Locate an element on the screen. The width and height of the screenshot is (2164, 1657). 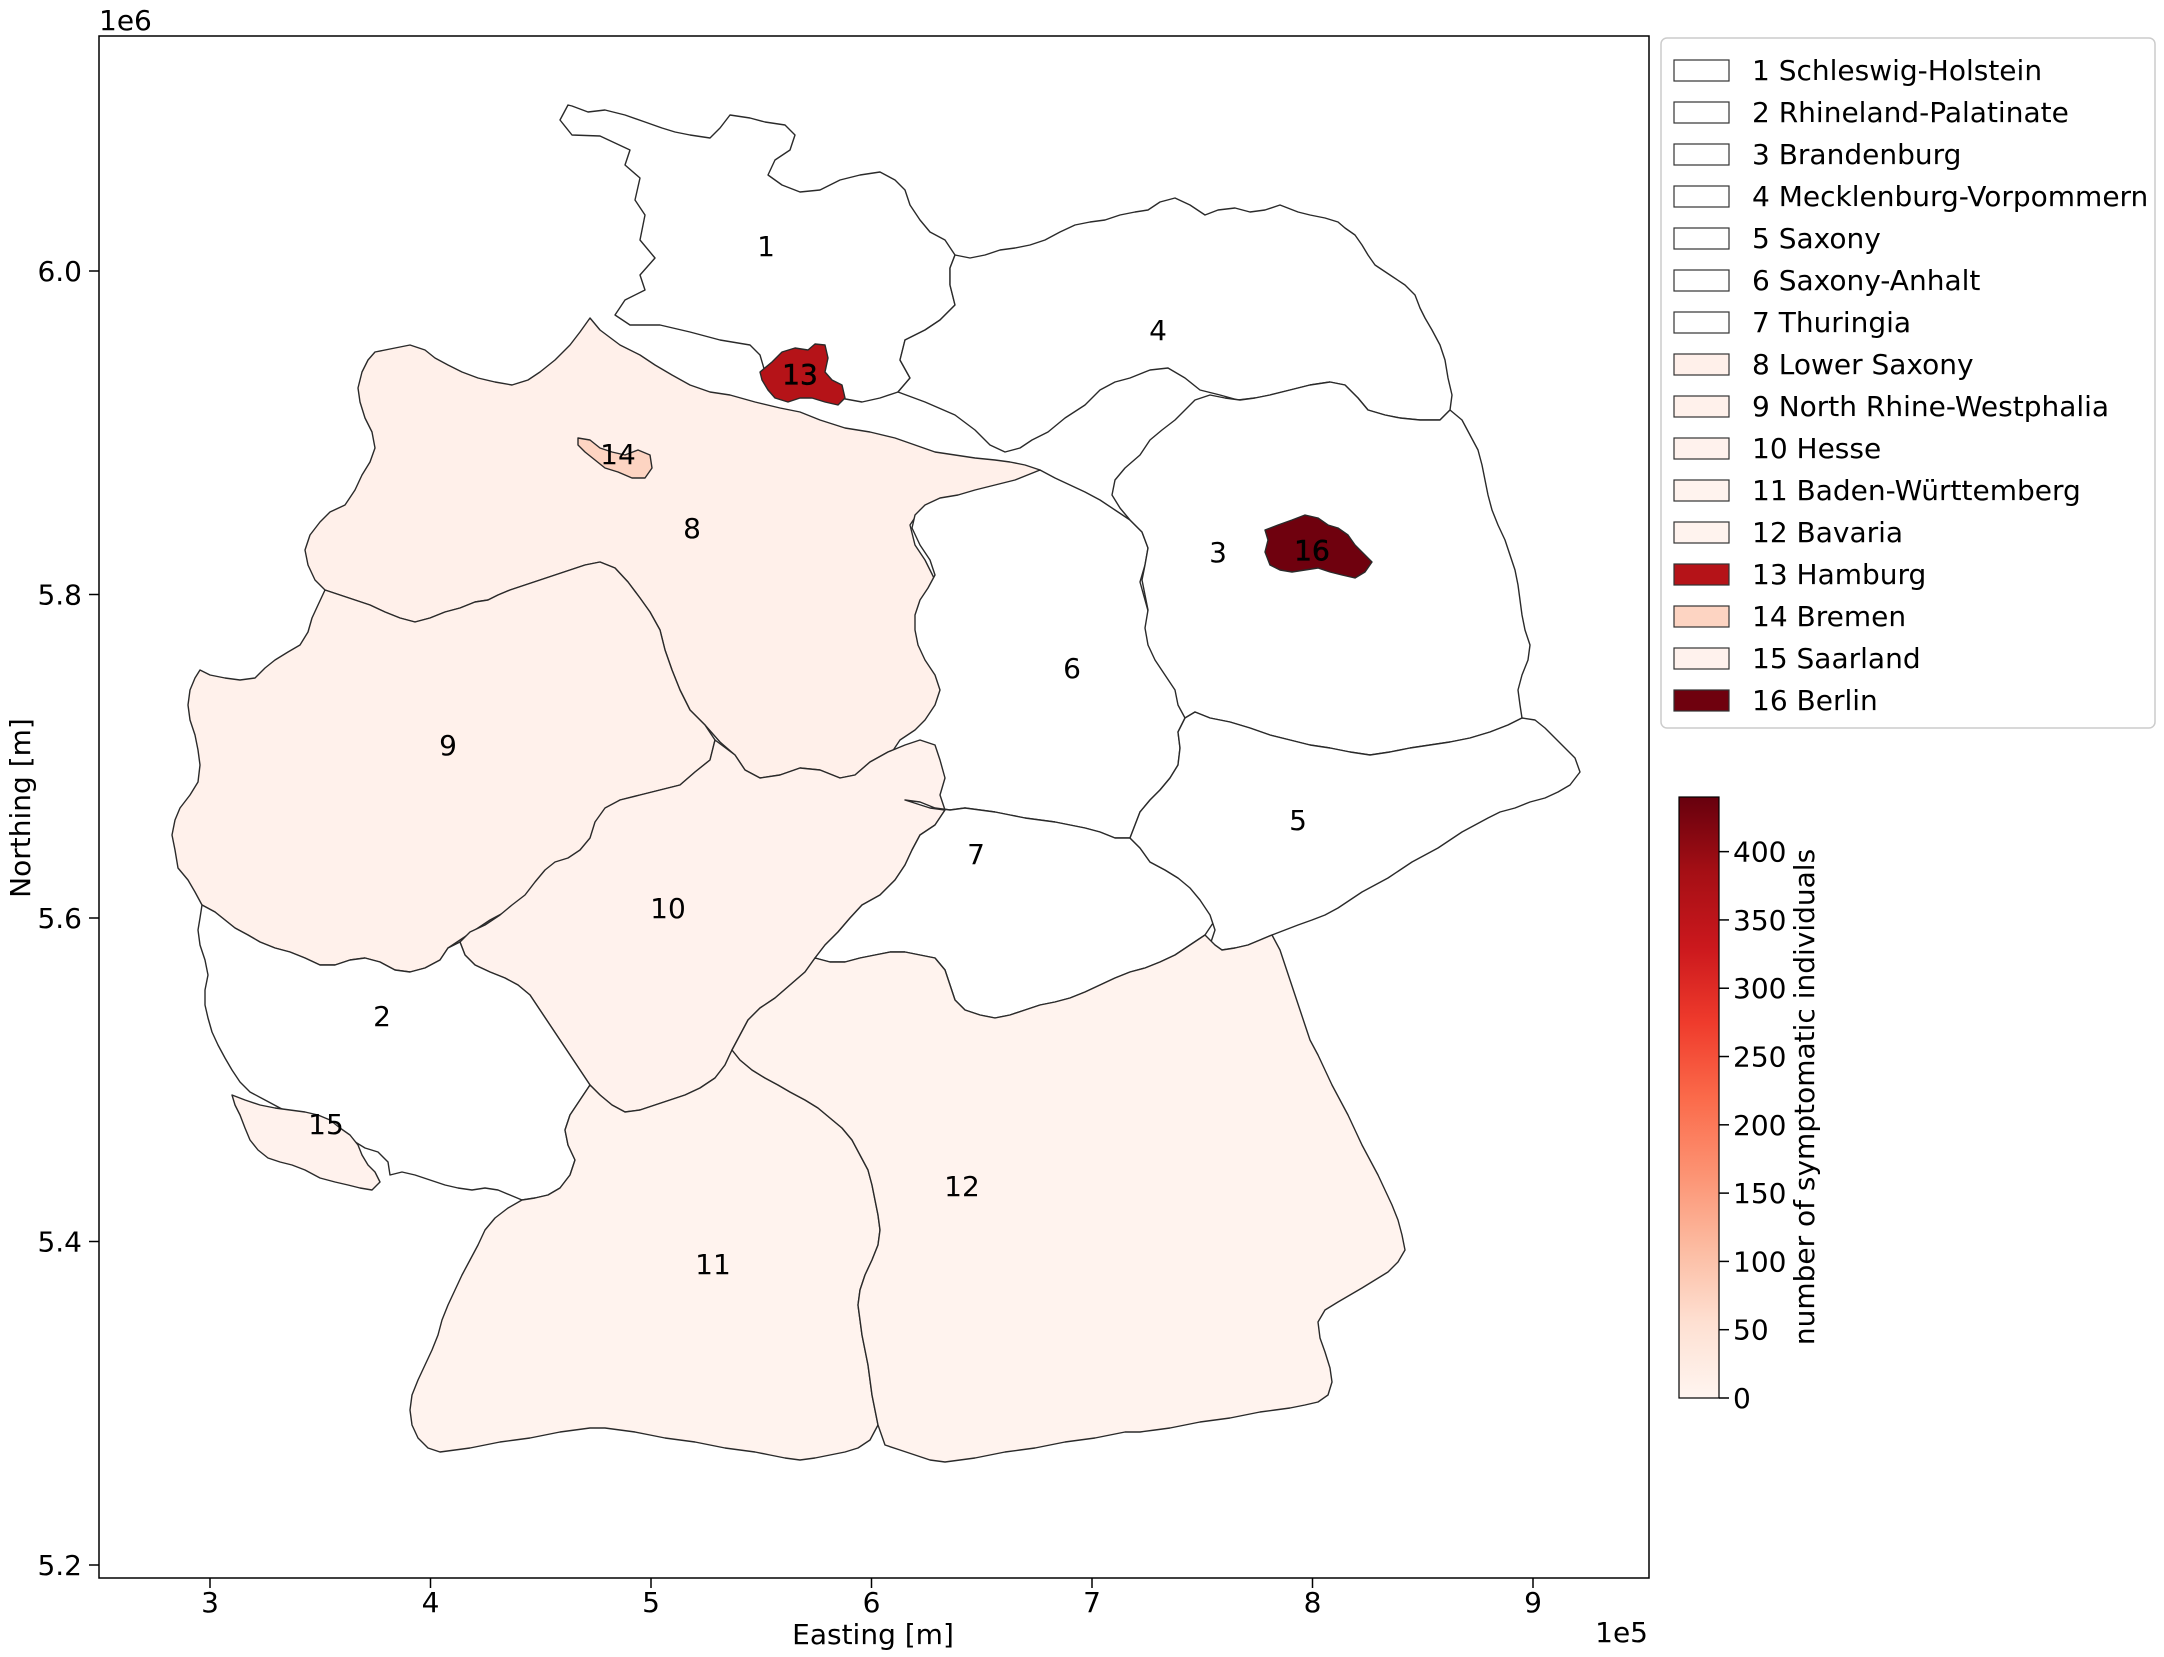
region-label-3: 3 is located at coordinates (1218, 552).